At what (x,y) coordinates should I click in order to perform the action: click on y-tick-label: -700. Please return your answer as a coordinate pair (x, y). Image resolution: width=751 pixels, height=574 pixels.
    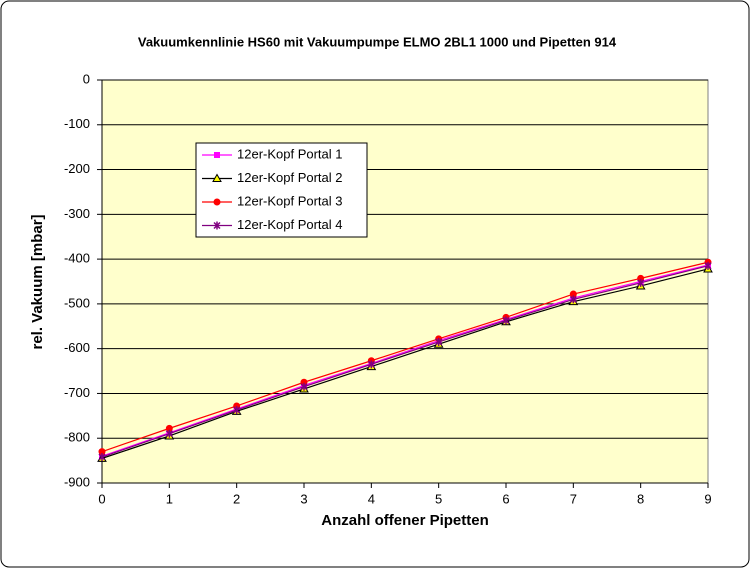
    Looking at the image, I should click on (77, 392).